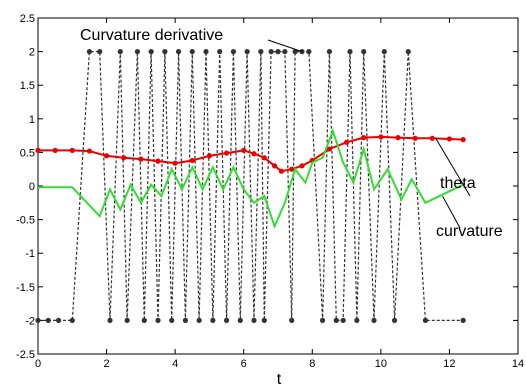 Image resolution: width=526 pixels, height=388 pixels. Describe the element at coordinates (27, 19) in the screenshot. I see `y-tick-label: 2.5` at that location.